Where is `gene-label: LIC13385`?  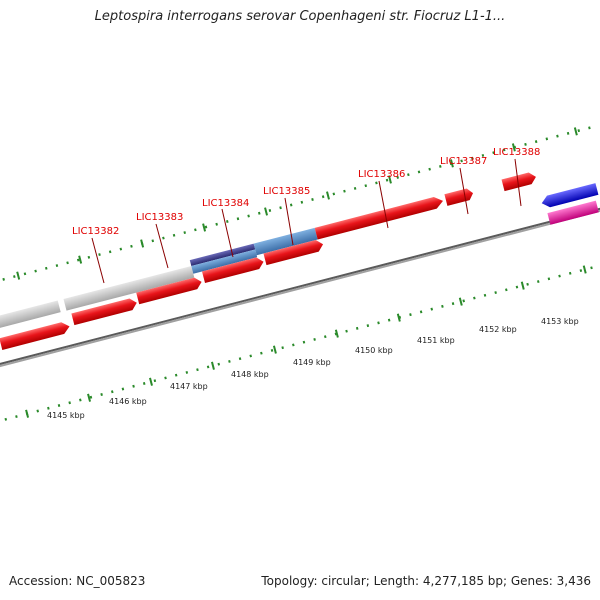
gene-label: LIC13385 is located at coordinates (286, 191).